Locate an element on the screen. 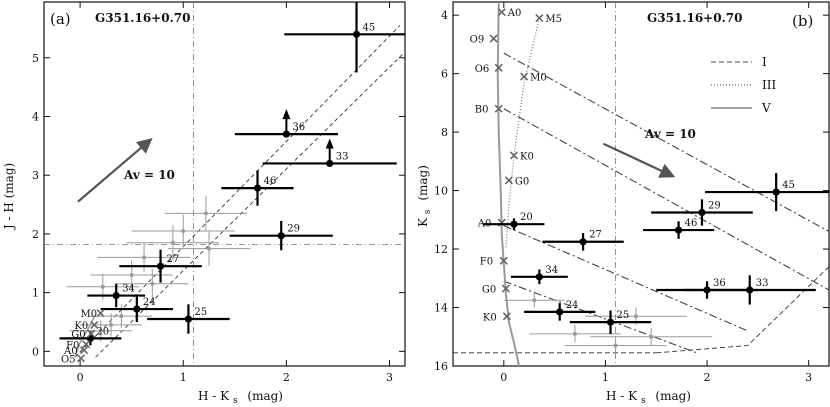 This screenshot has height=407, width=830. spectral-type-V-label: K0 is located at coordinates (490, 317).